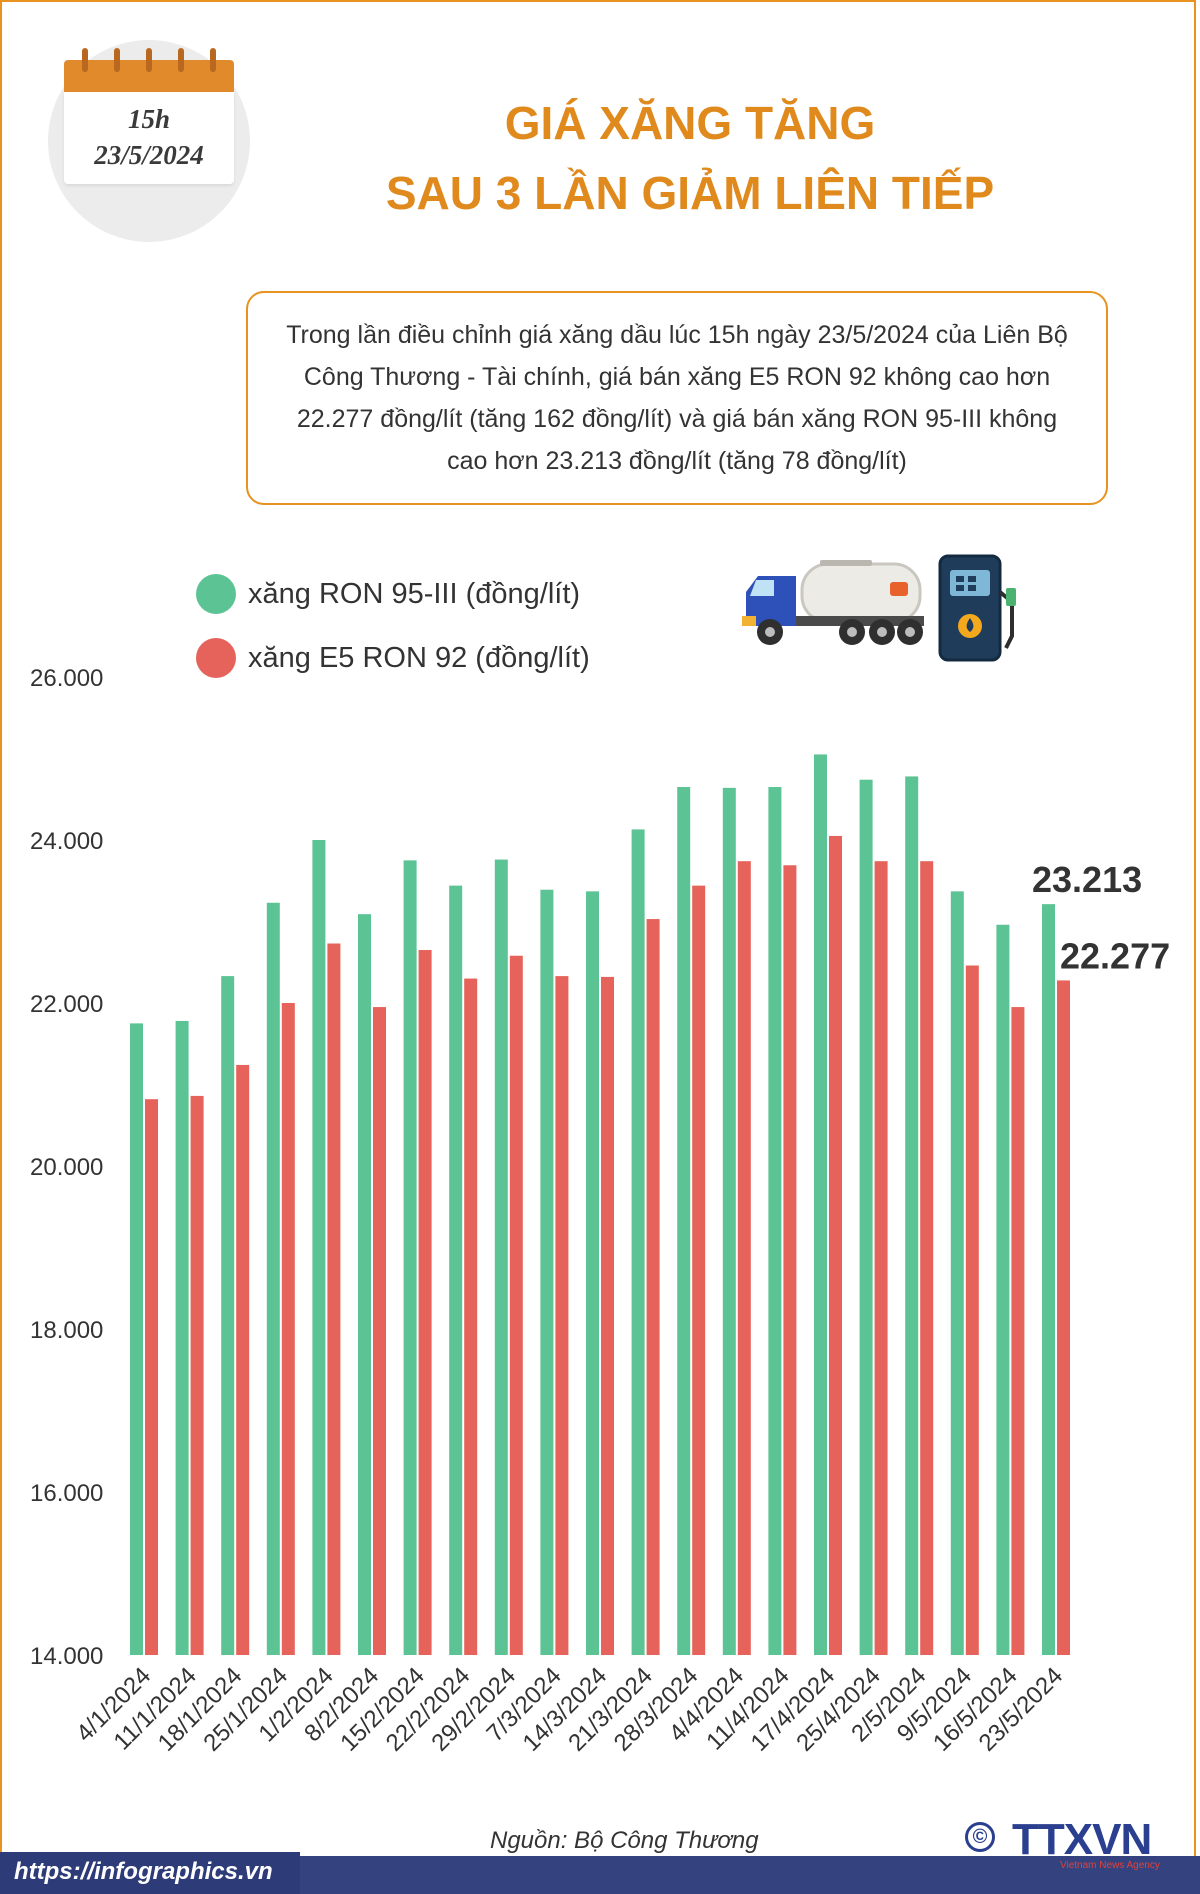 This screenshot has height=1894, width=1200. Describe the element at coordinates (66, 1004) in the screenshot. I see `y-tick-label: 22.000` at that location.